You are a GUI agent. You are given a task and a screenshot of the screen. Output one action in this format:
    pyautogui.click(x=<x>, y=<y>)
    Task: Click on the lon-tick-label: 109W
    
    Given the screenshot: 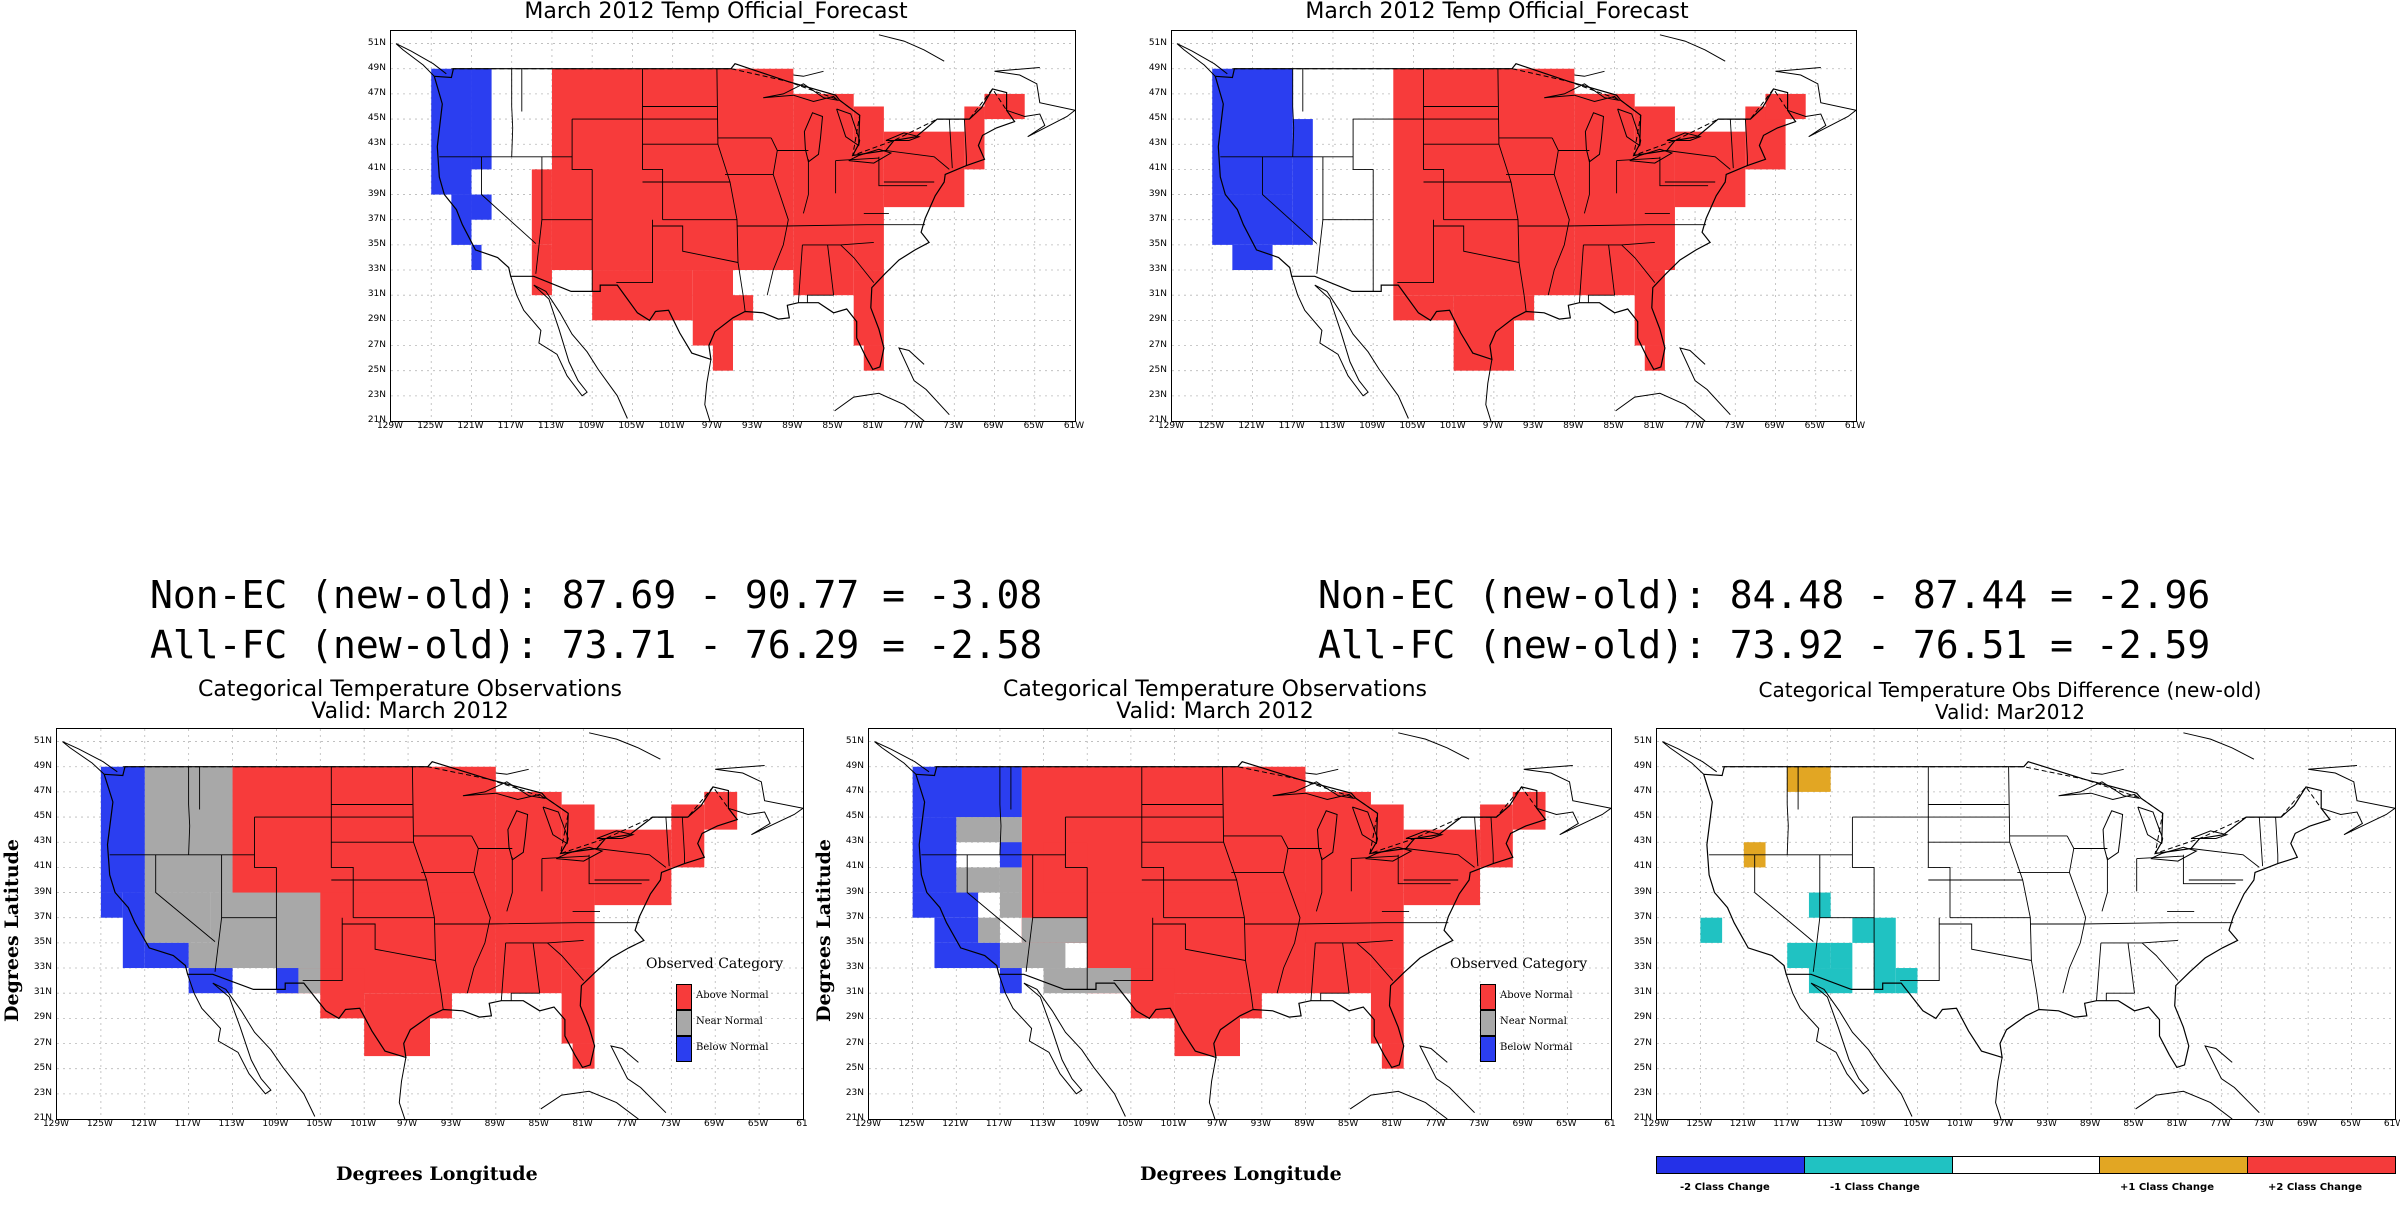 What is the action you would take?
    pyautogui.click(x=1372, y=426)
    